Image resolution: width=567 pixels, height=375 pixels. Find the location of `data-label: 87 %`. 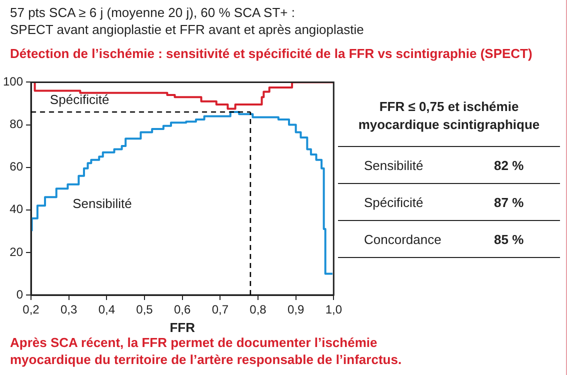

data-label: 87 % is located at coordinates (509, 202).